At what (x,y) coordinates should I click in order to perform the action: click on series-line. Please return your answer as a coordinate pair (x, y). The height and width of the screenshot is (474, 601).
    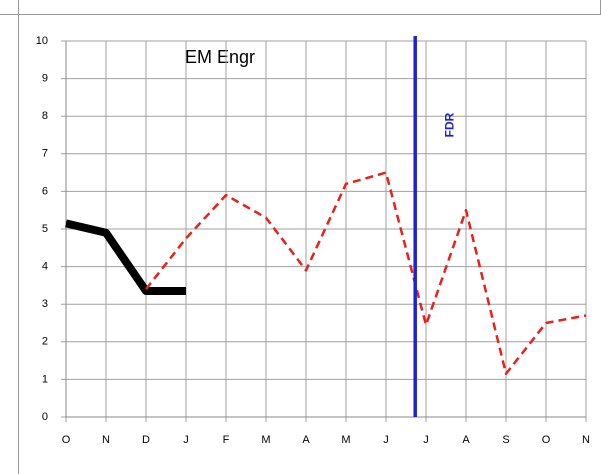
    Looking at the image, I should click on (125, 257).